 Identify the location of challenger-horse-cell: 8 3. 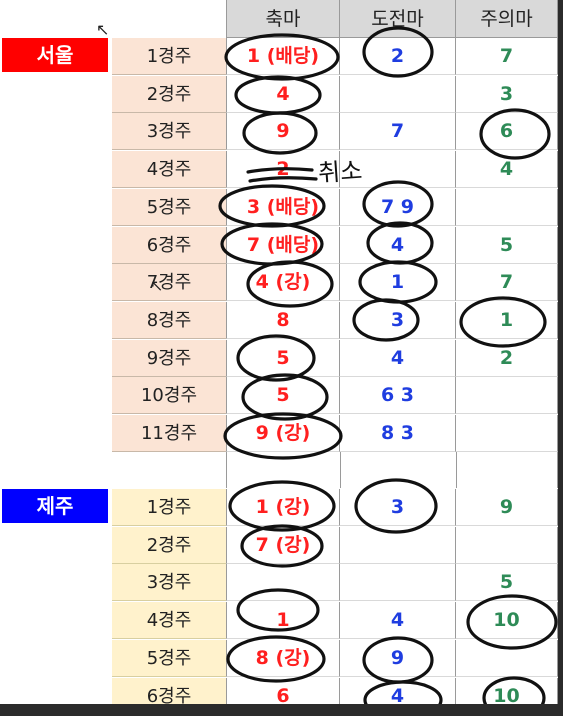
(398, 433).